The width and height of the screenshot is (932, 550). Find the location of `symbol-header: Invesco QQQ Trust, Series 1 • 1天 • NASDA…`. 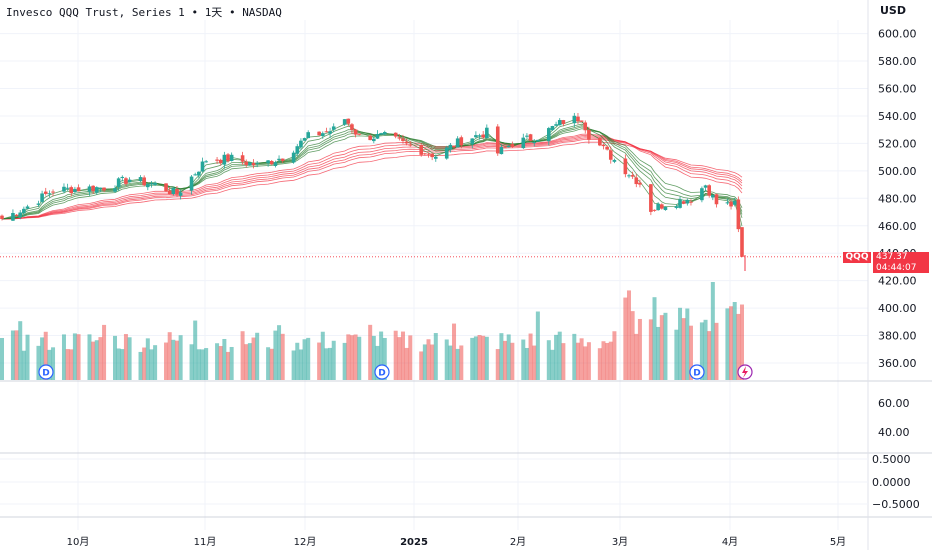

symbol-header: Invesco QQQ Trust, Series 1 • 1天 • NASDA… is located at coordinates (144, 12).